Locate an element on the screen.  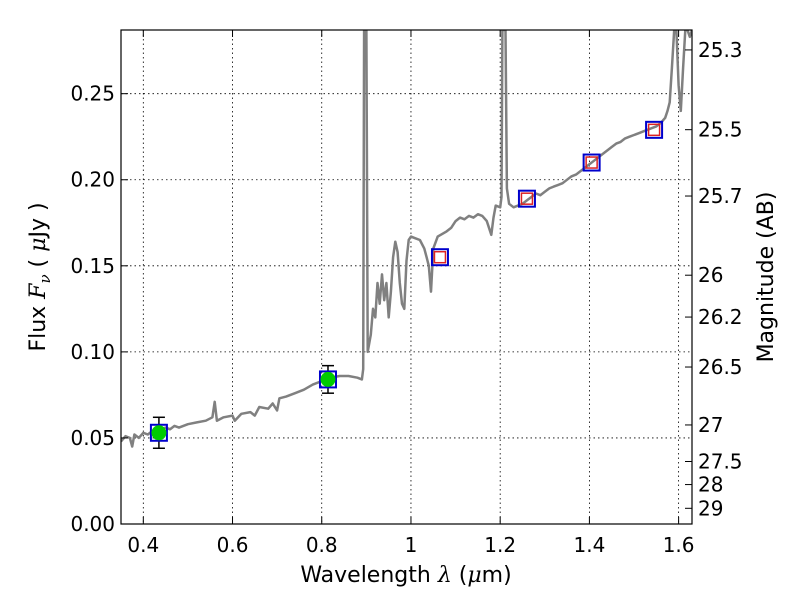
y-tick-label: 0.05 is located at coordinates (92, 438).